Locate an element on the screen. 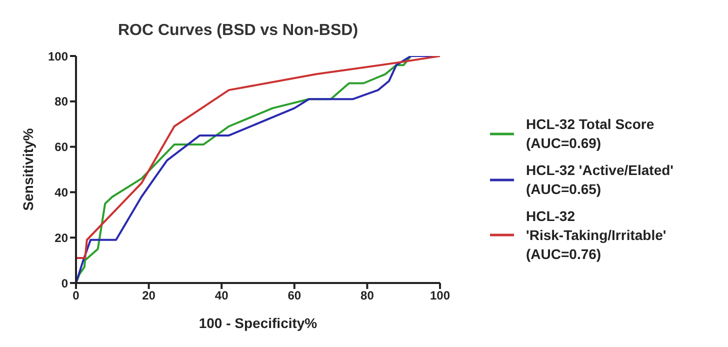  y-tick-label: 60 is located at coordinates (61, 147).